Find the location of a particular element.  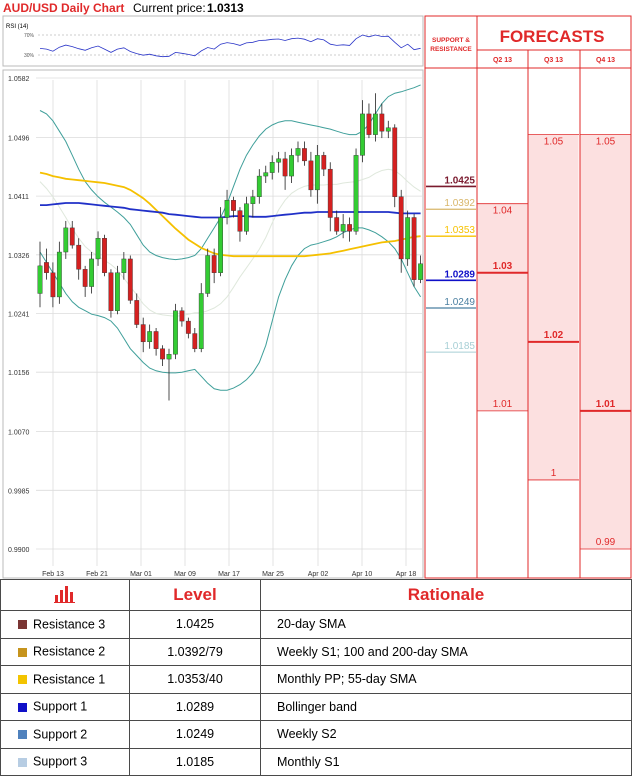

level-value: 1.0353/40 is located at coordinates (195, 679).